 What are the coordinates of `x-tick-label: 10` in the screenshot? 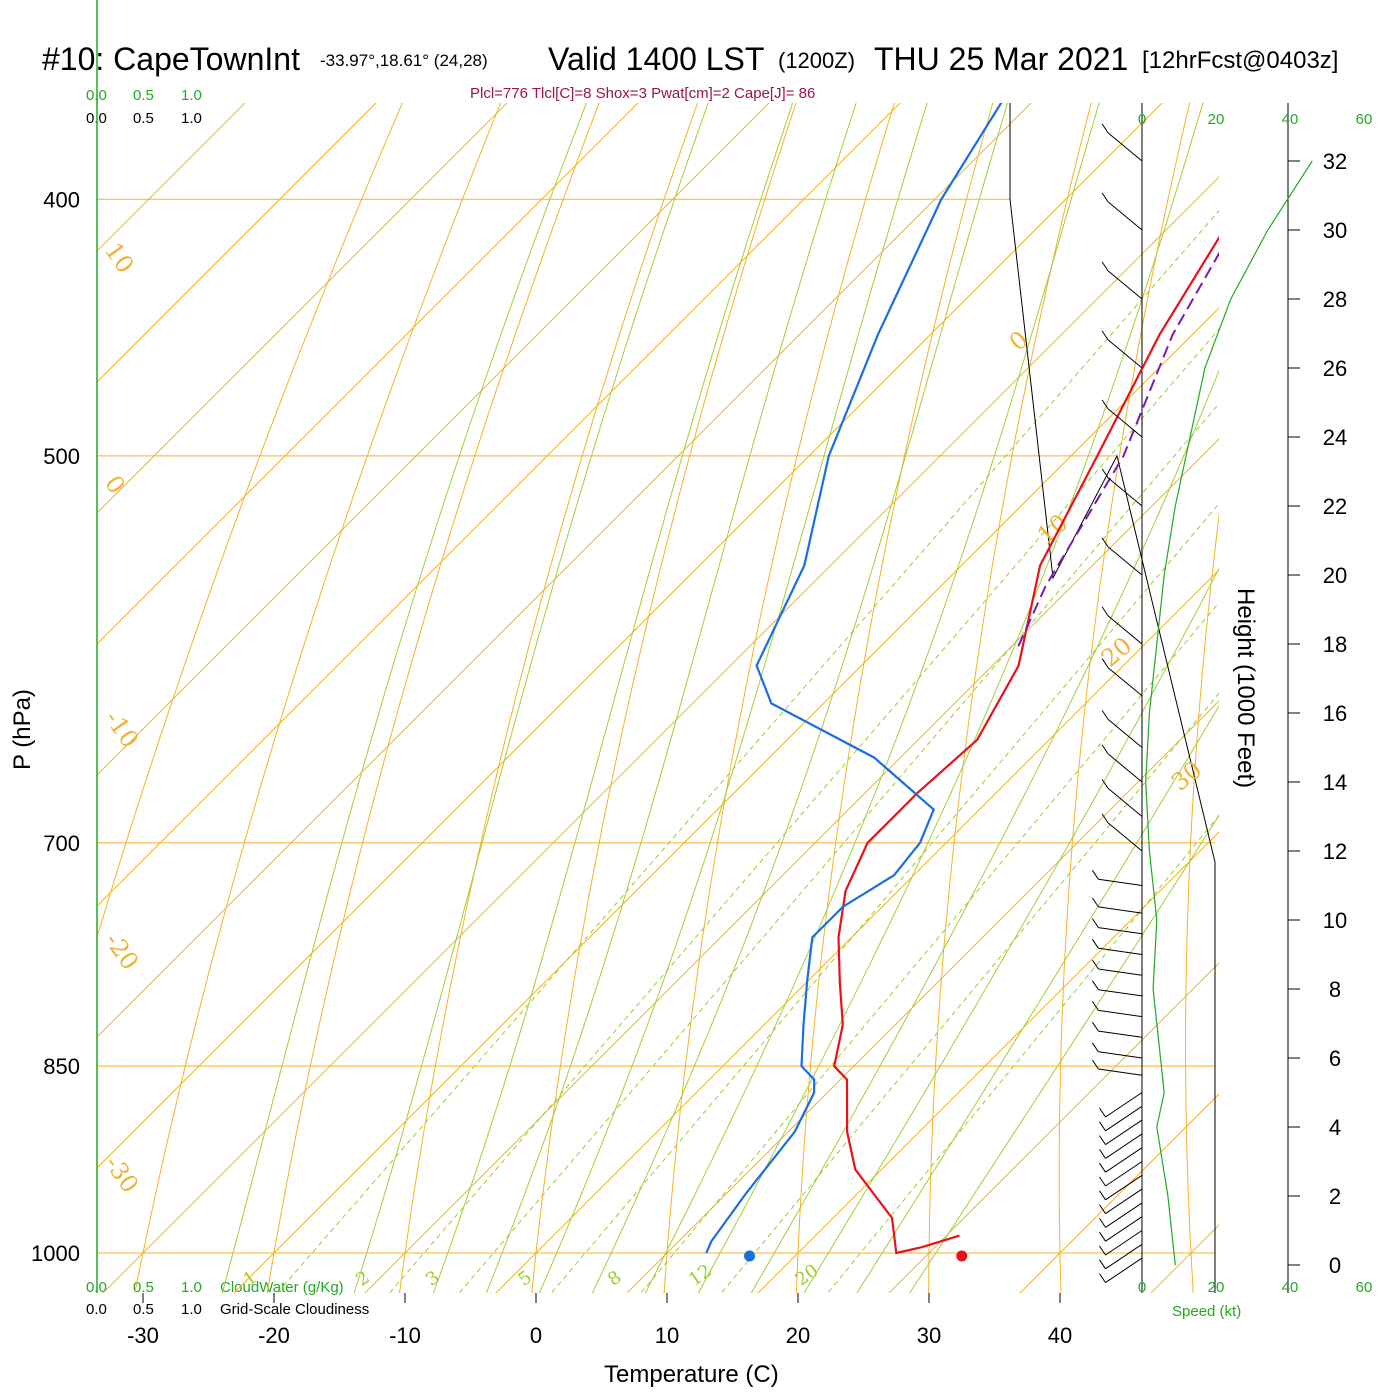 It's located at (667, 1335).